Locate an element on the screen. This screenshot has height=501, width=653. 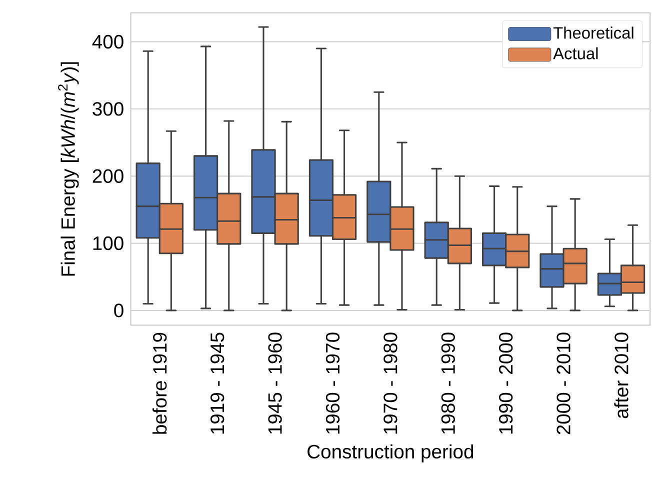
legend-label: Actual is located at coordinates (575, 53).